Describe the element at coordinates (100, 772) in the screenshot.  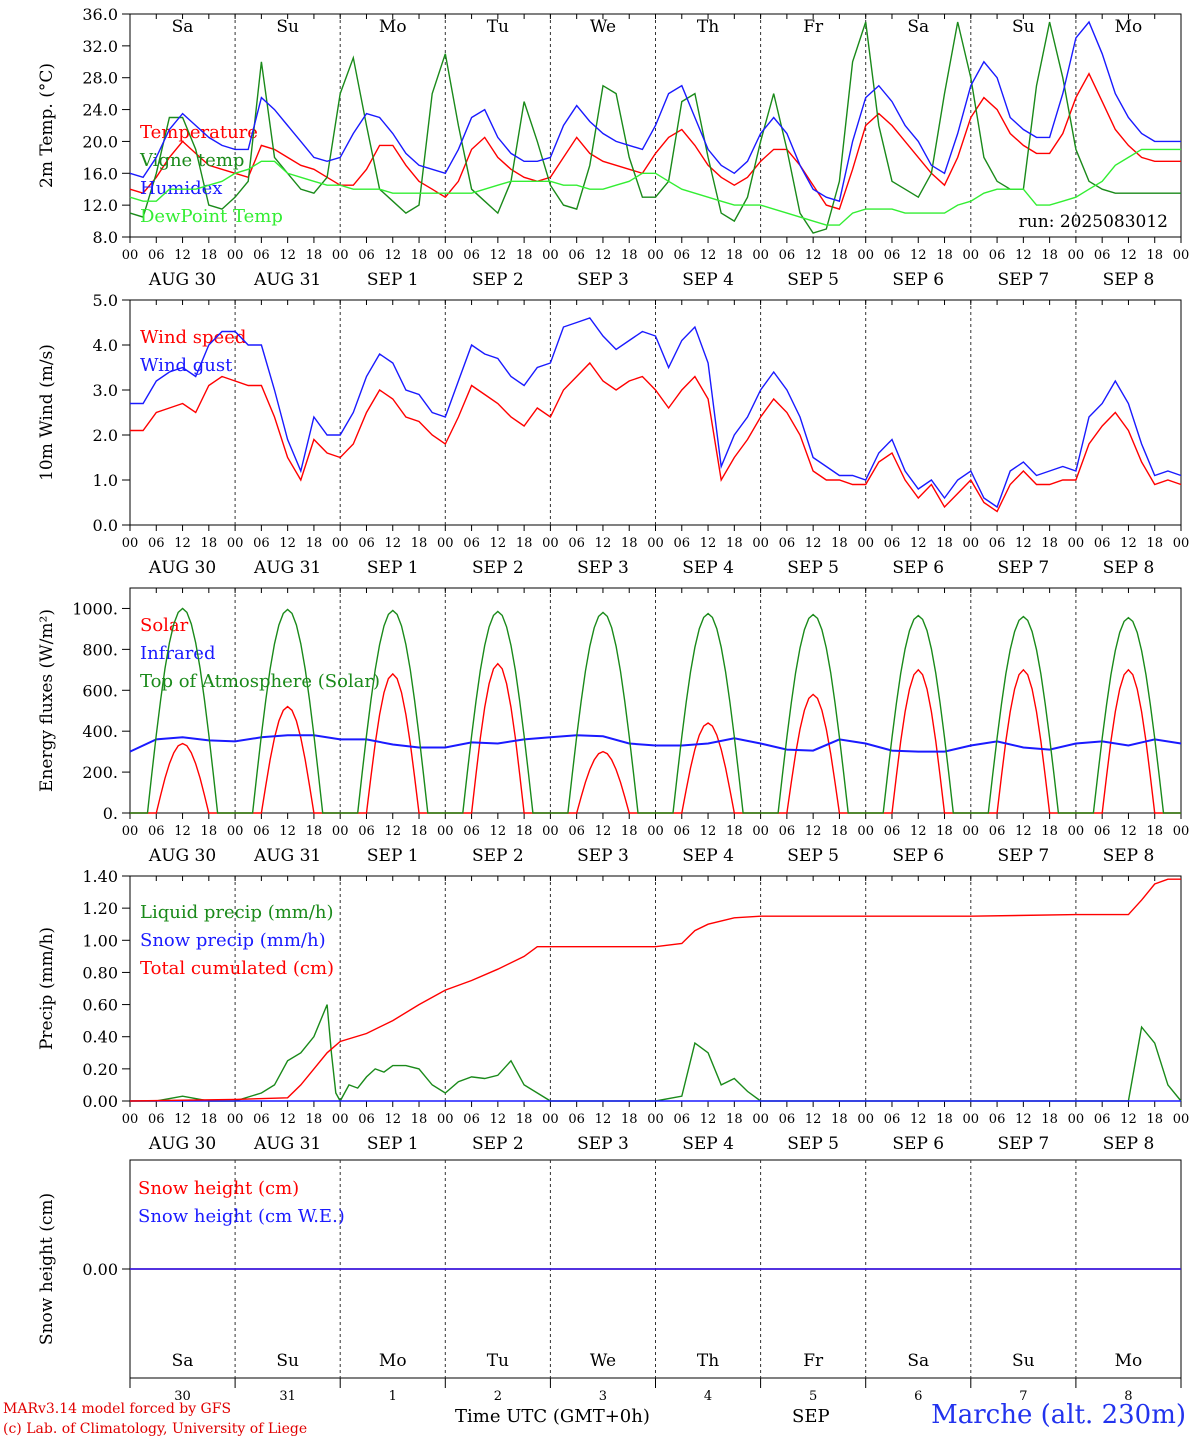
I see `y-tick-label: 200.` at that location.